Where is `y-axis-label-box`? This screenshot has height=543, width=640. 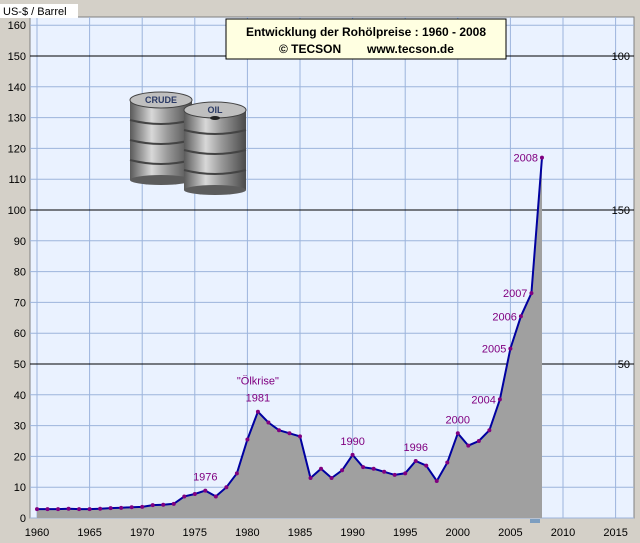
y-axis-label-box is located at coordinates (39, 11).